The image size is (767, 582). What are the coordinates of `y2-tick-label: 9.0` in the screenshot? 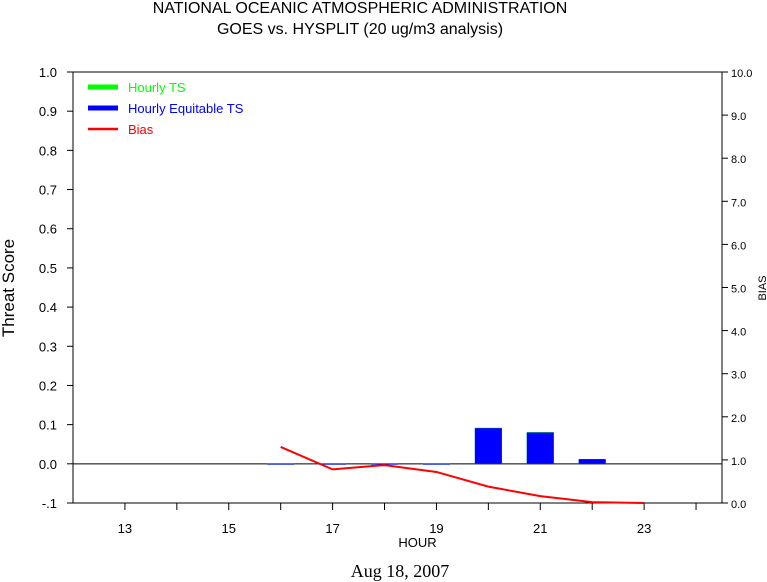 It's located at (738, 117).